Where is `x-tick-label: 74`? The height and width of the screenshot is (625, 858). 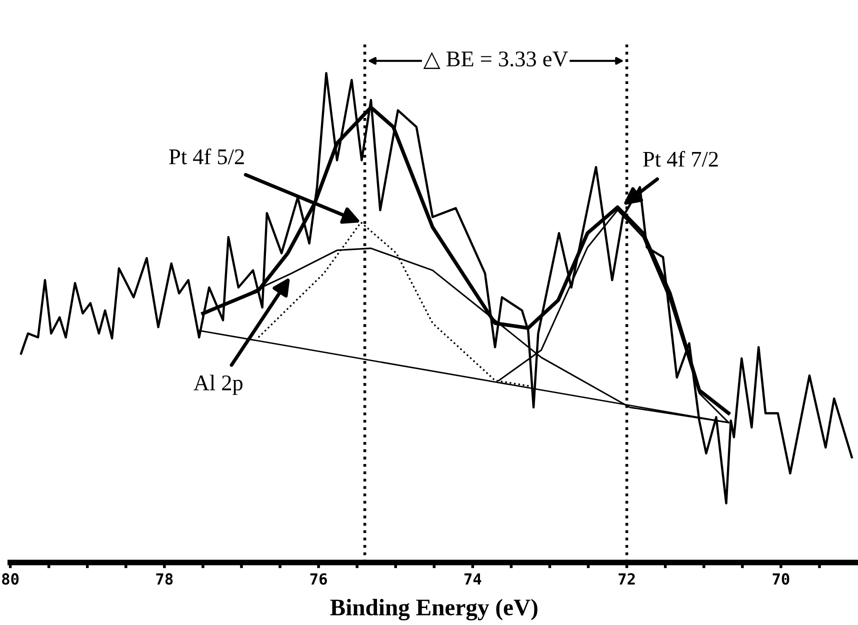 x-tick-label: 74 is located at coordinates (473, 579).